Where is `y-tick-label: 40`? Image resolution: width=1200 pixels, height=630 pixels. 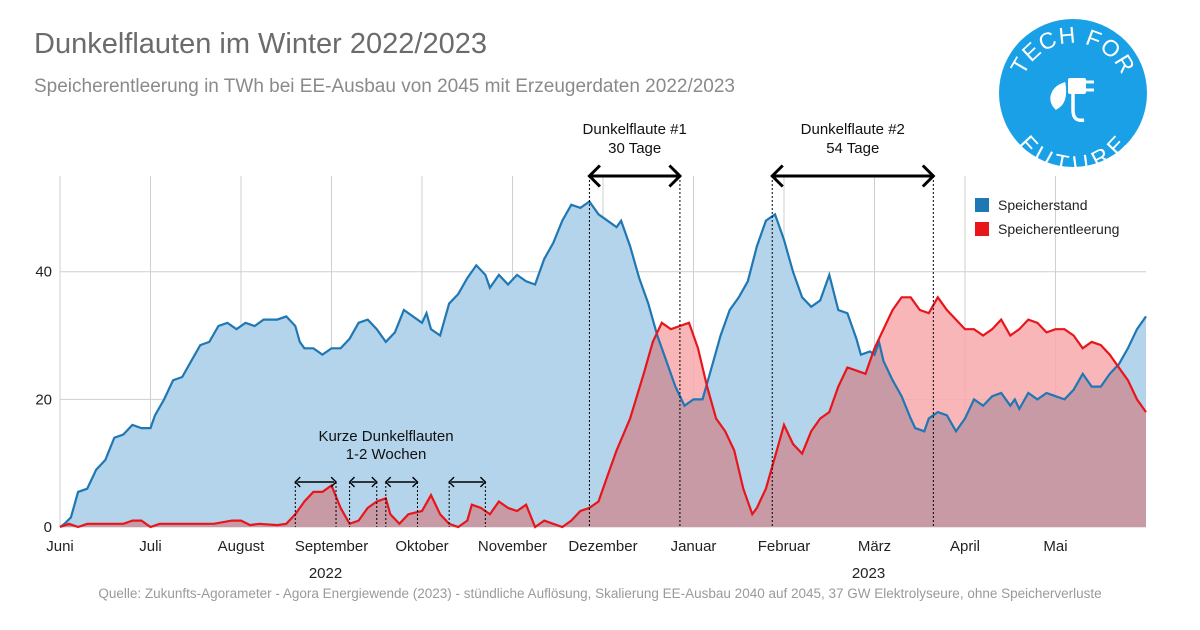
y-tick-label: 40 is located at coordinates (43, 272).